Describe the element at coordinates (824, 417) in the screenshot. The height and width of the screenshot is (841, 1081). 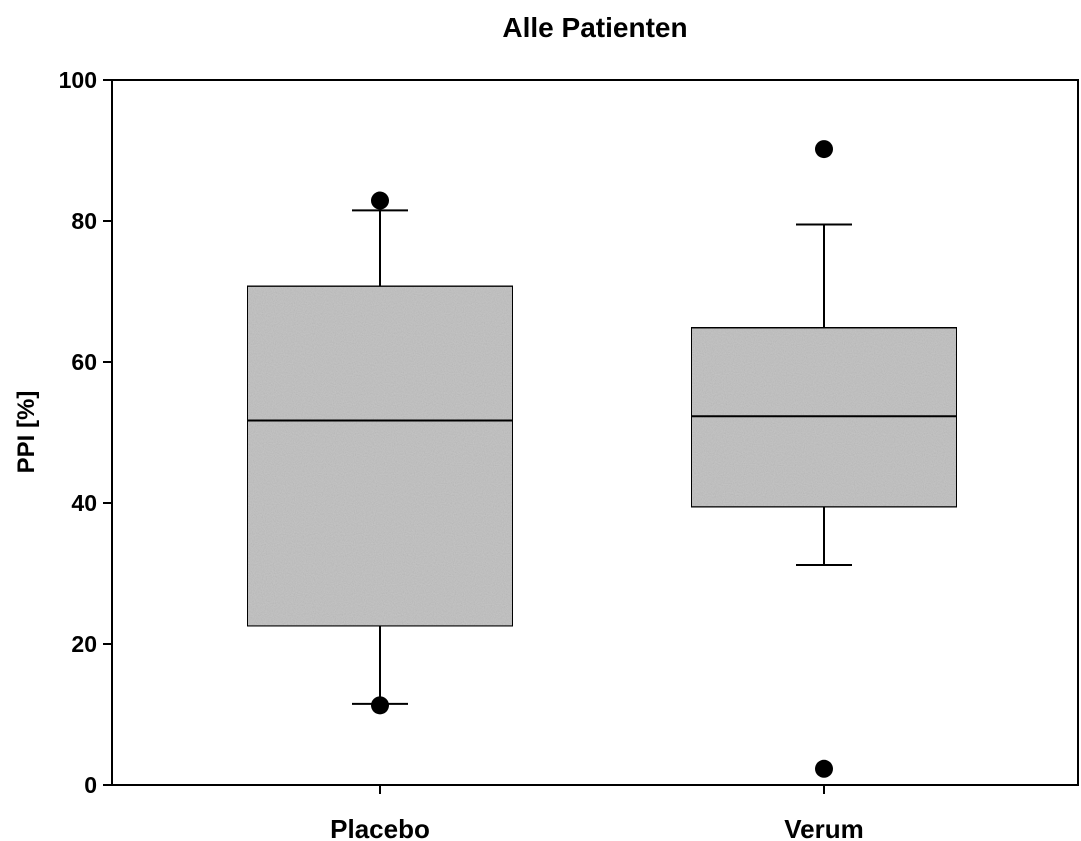
I see `box-verum` at that location.